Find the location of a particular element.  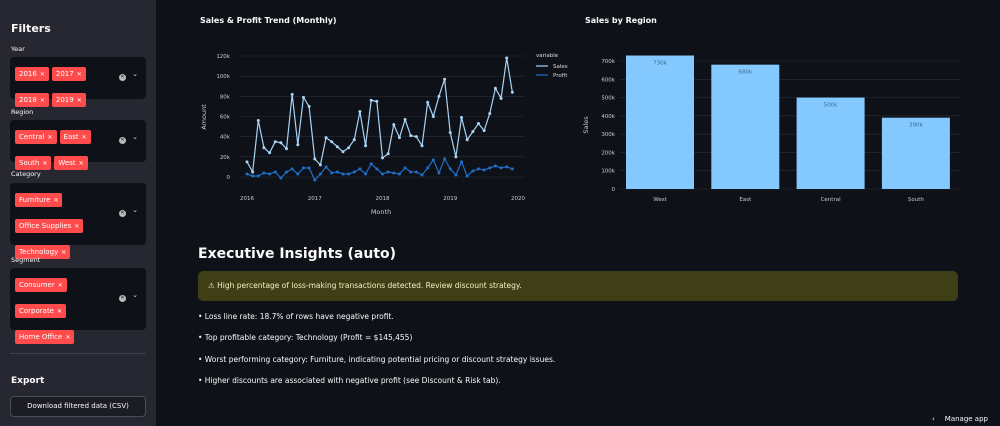

tag-label: 2019 is located at coordinates (64, 100).